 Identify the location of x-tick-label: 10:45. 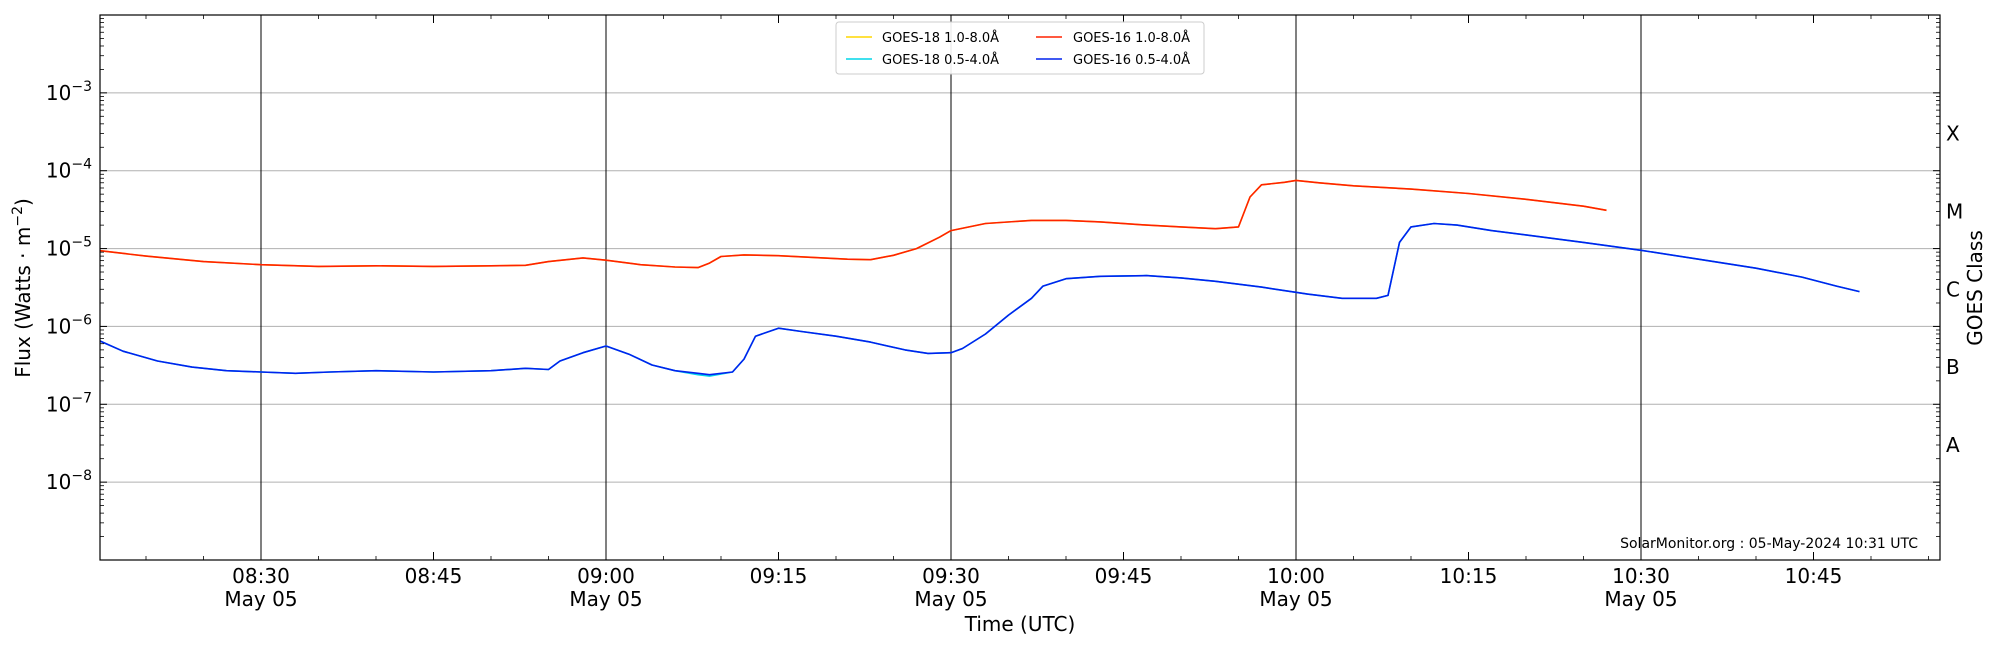
(1814, 576).